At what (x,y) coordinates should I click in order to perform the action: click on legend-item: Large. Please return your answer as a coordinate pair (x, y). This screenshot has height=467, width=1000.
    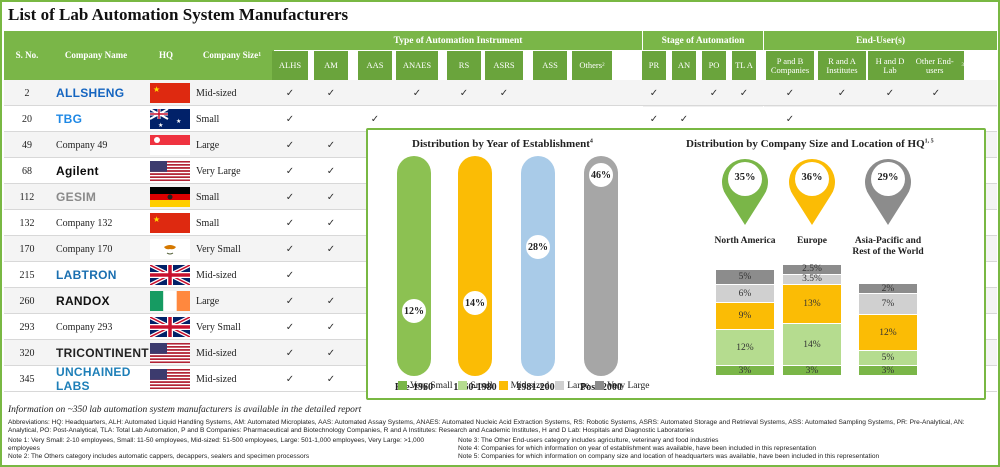
    Looking at the image, I should click on (572, 386).